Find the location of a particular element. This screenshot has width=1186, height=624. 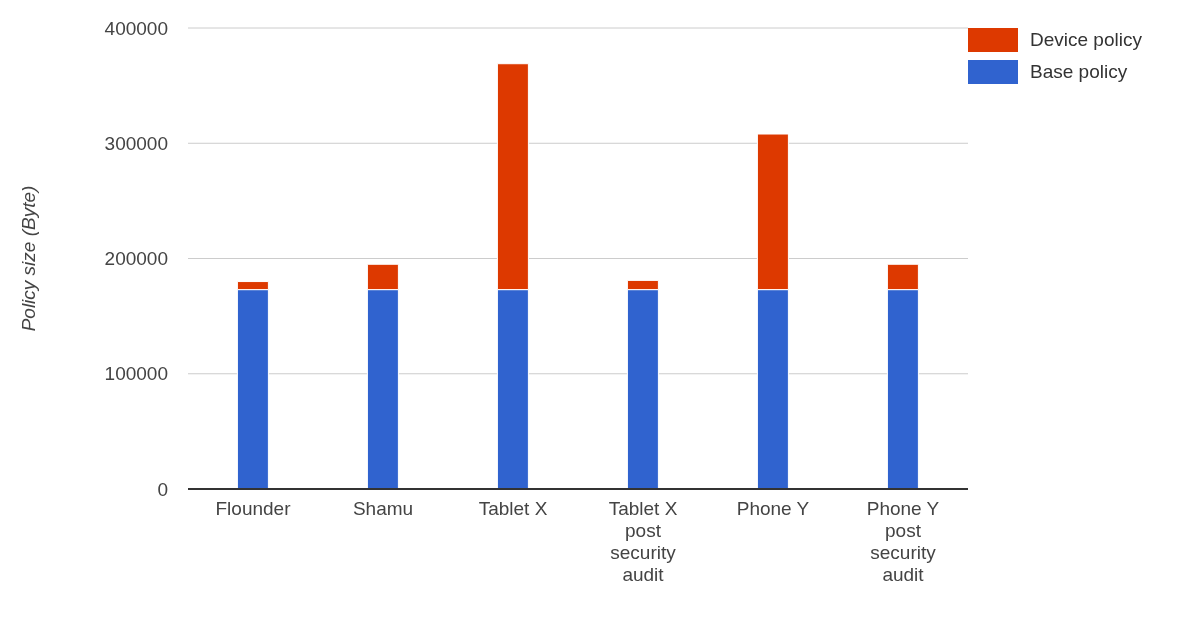

x-tick-label: Shamu is located at coordinates (383, 508).